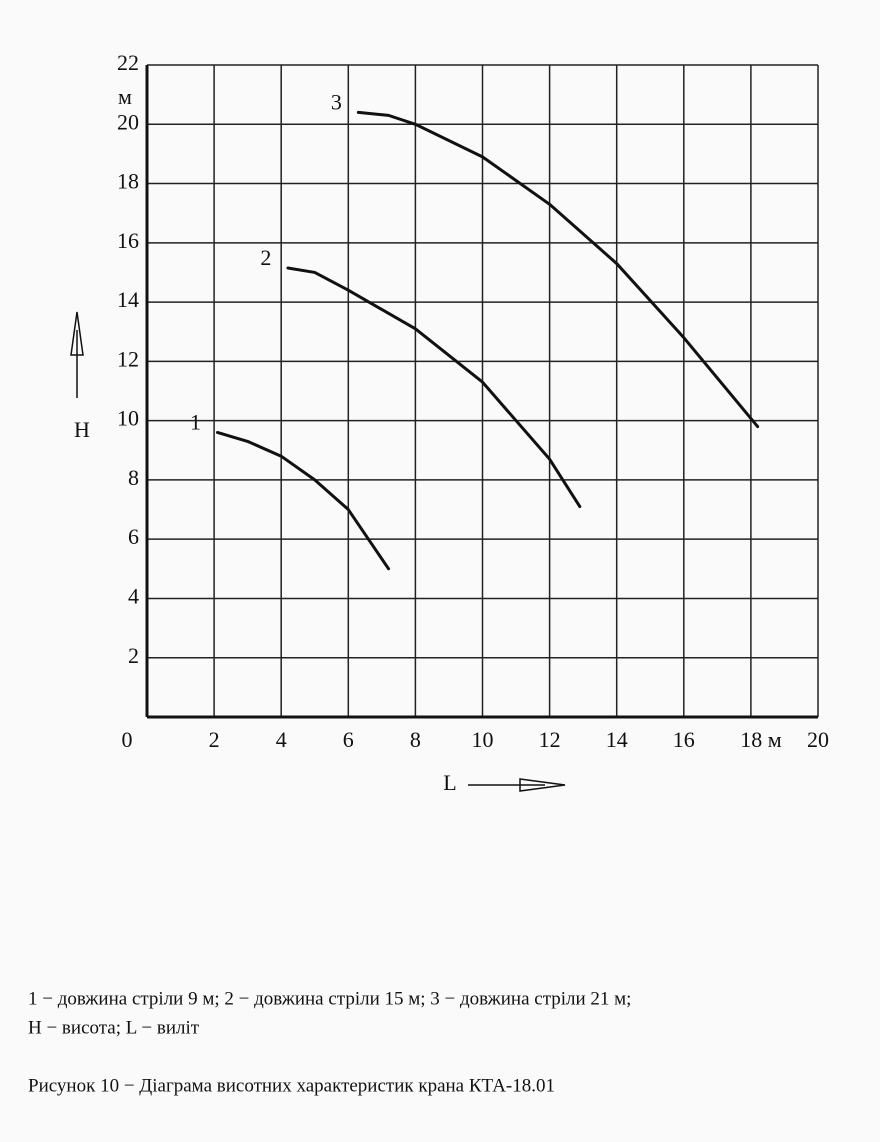  Describe the element at coordinates (128, 299) in the screenshot. I see `y-tick-label: 14` at that location.